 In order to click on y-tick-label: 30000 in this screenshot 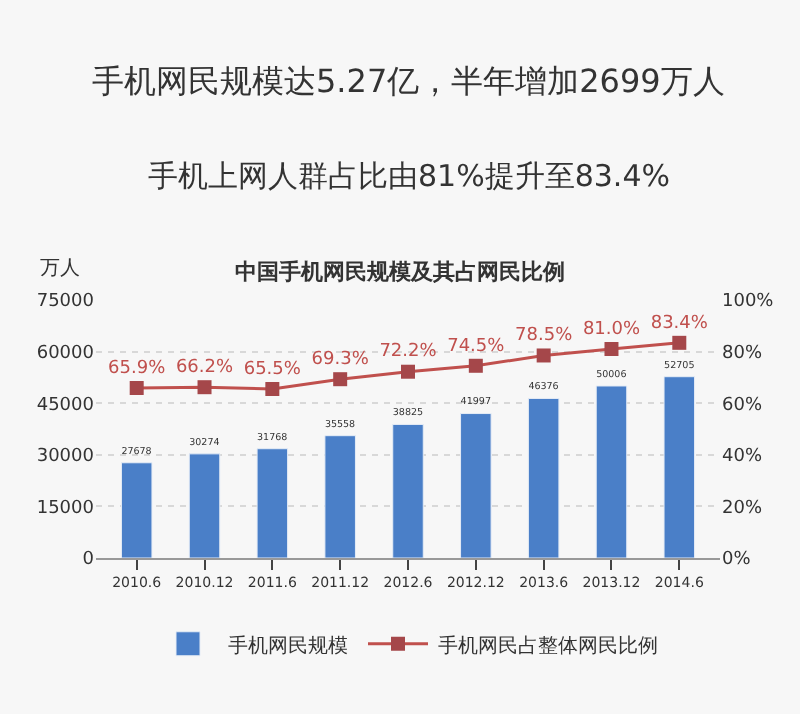, I will do `click(65, 457)`.